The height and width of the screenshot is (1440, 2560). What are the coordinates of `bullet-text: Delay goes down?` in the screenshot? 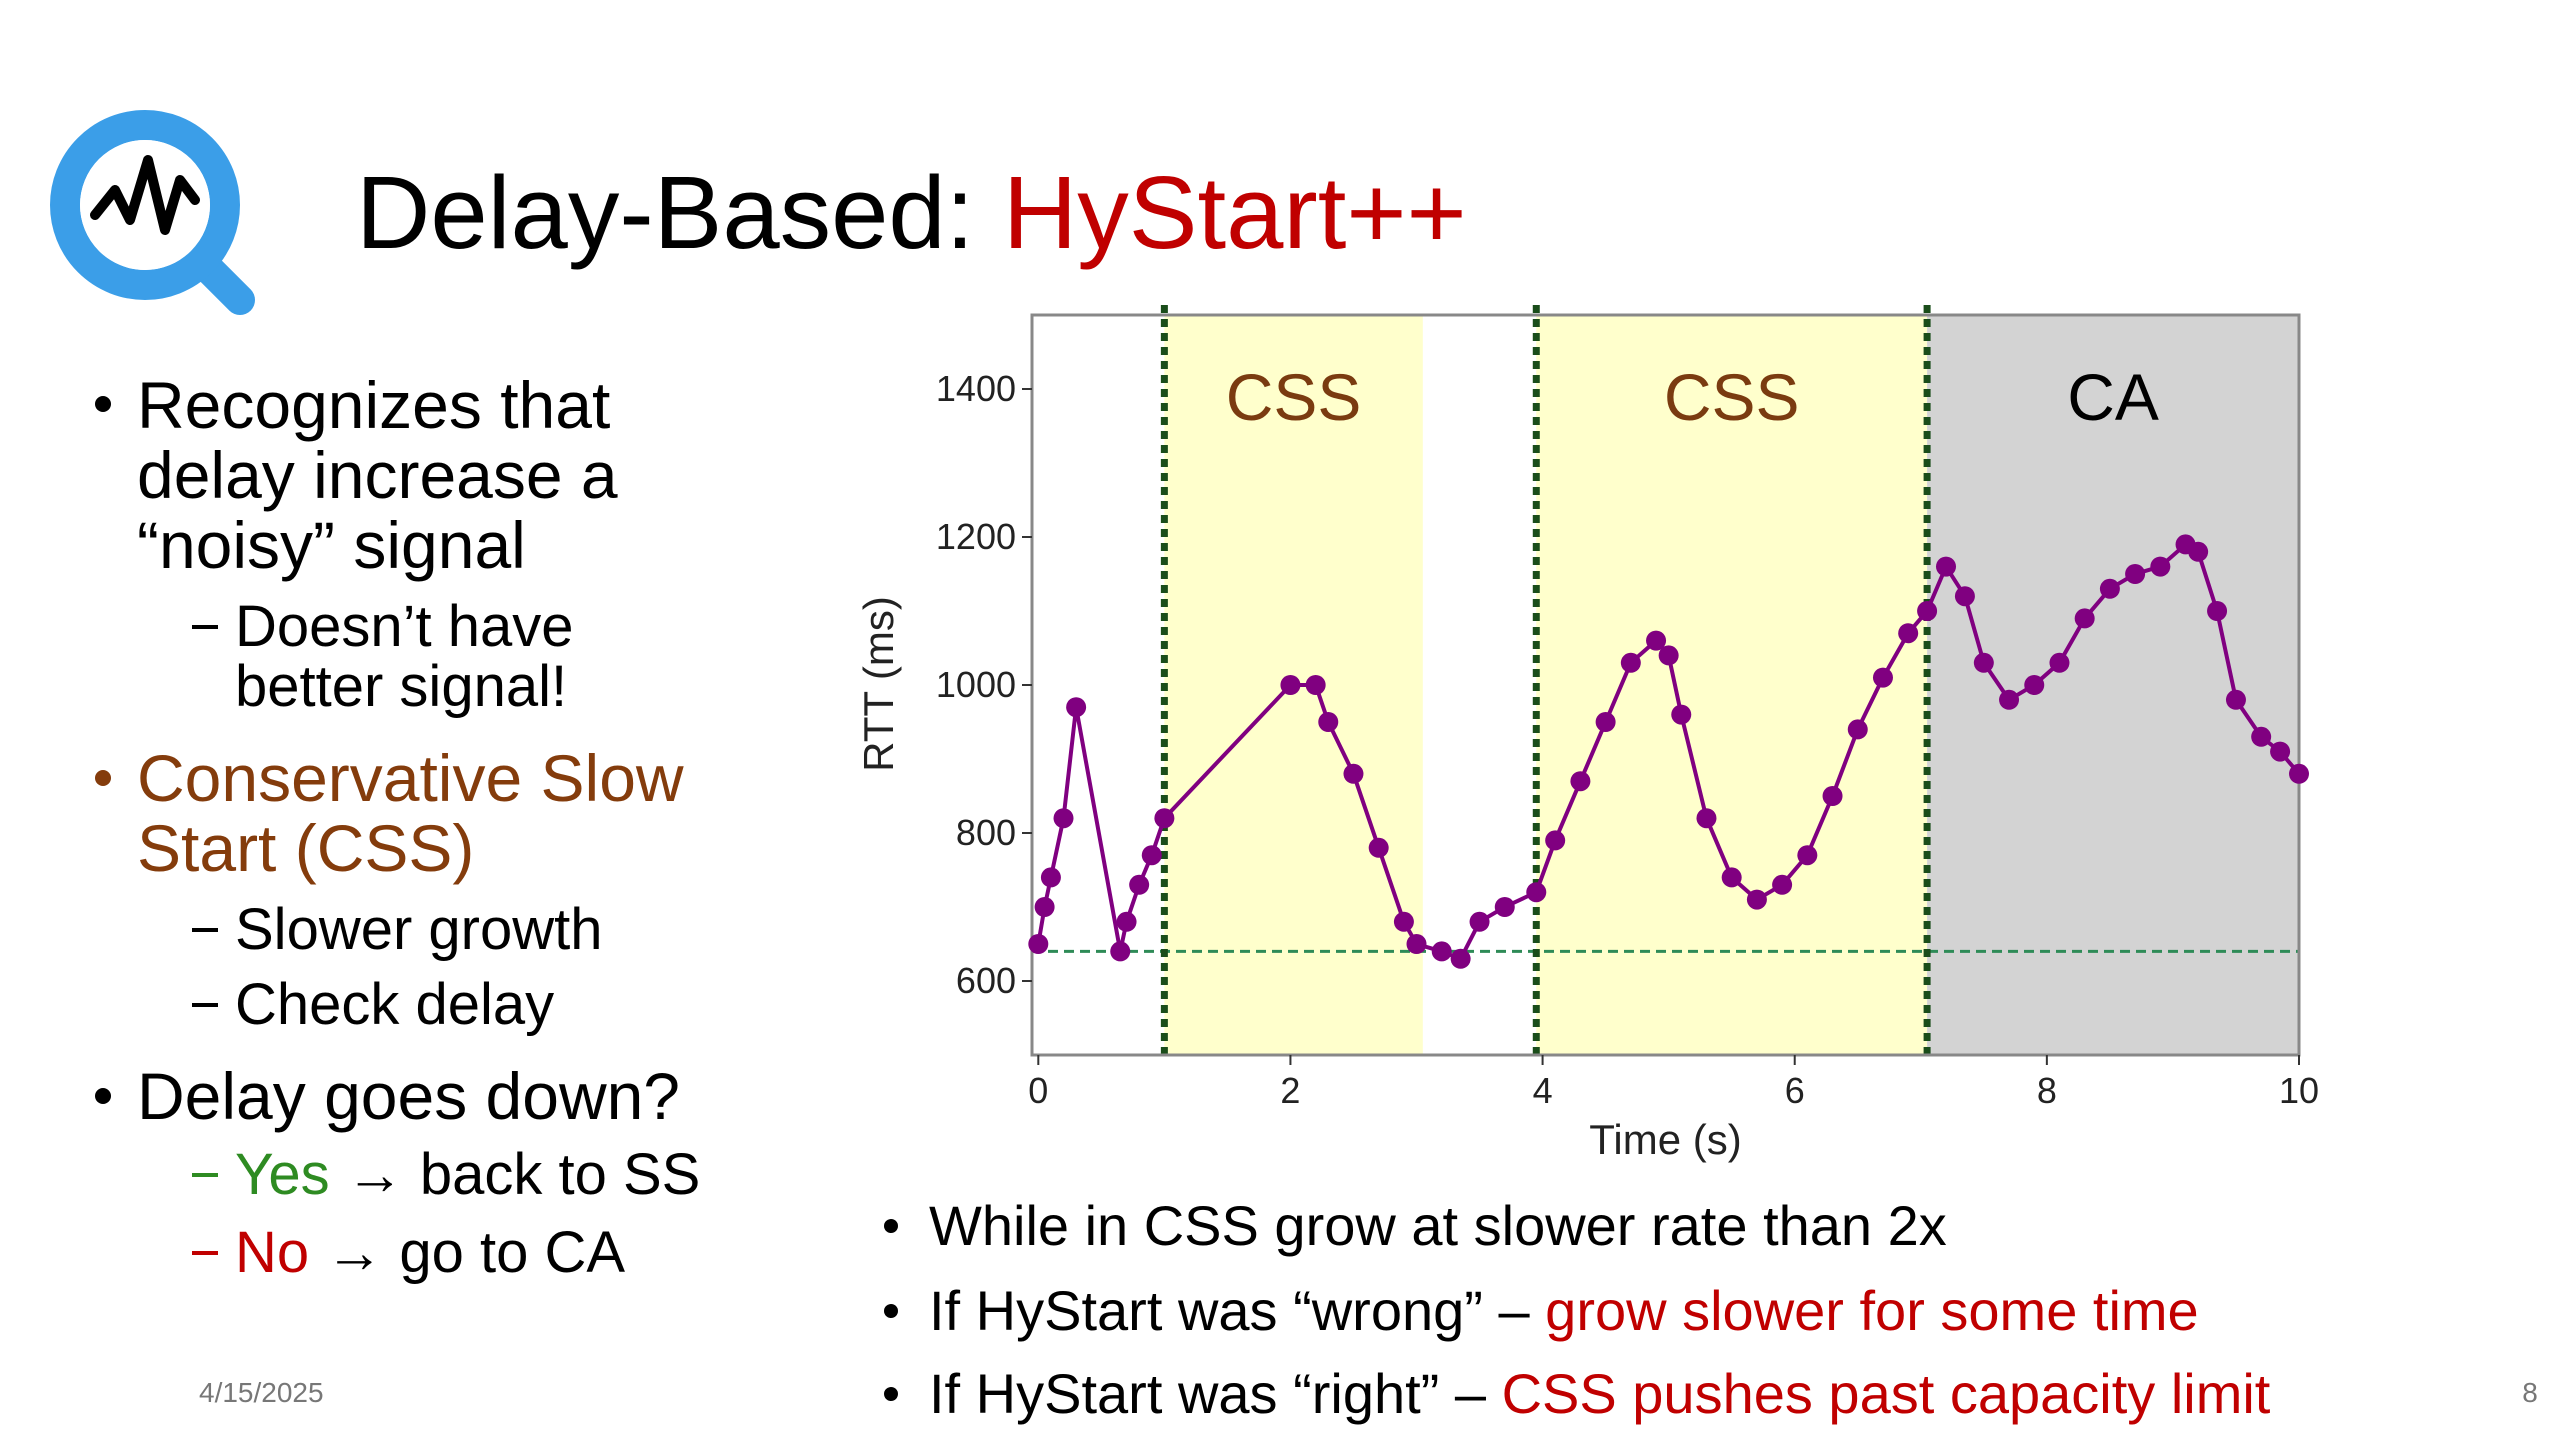 It's located at (408, 1096).